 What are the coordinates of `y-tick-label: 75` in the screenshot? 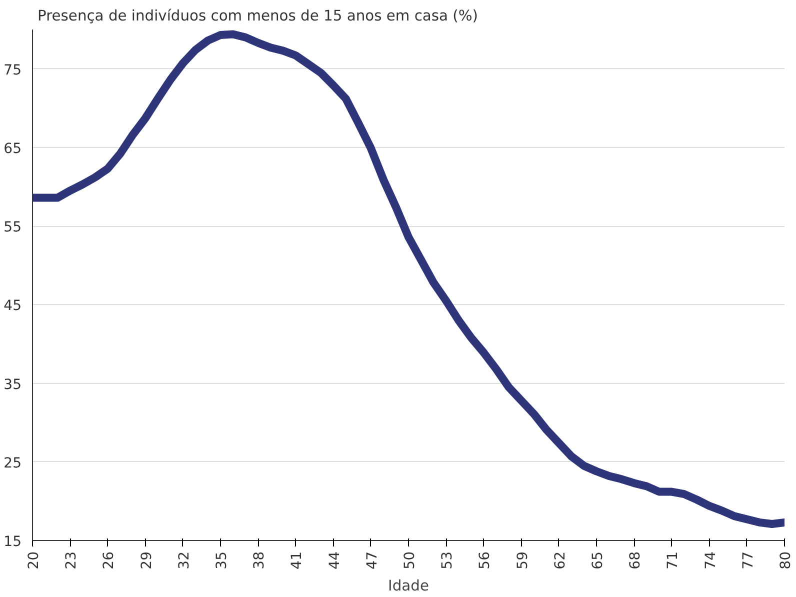 It's located at (13, 70).